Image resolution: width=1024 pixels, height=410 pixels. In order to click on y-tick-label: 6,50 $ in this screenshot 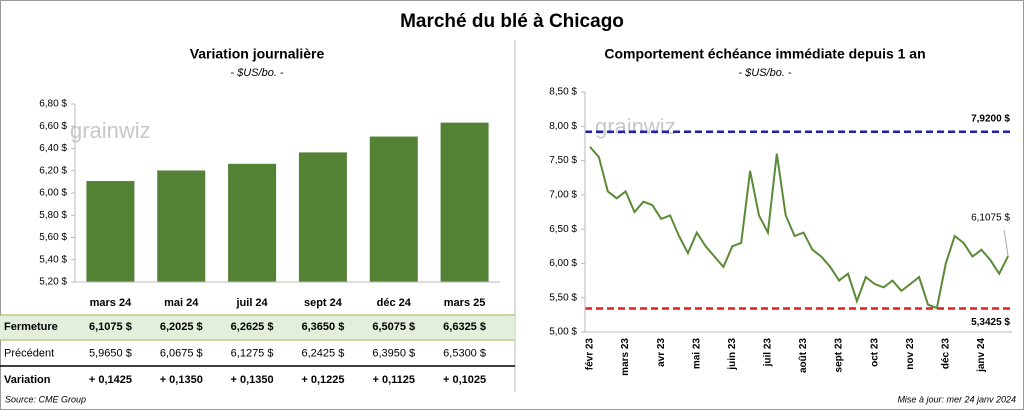, I will do `click(563, 229)`.